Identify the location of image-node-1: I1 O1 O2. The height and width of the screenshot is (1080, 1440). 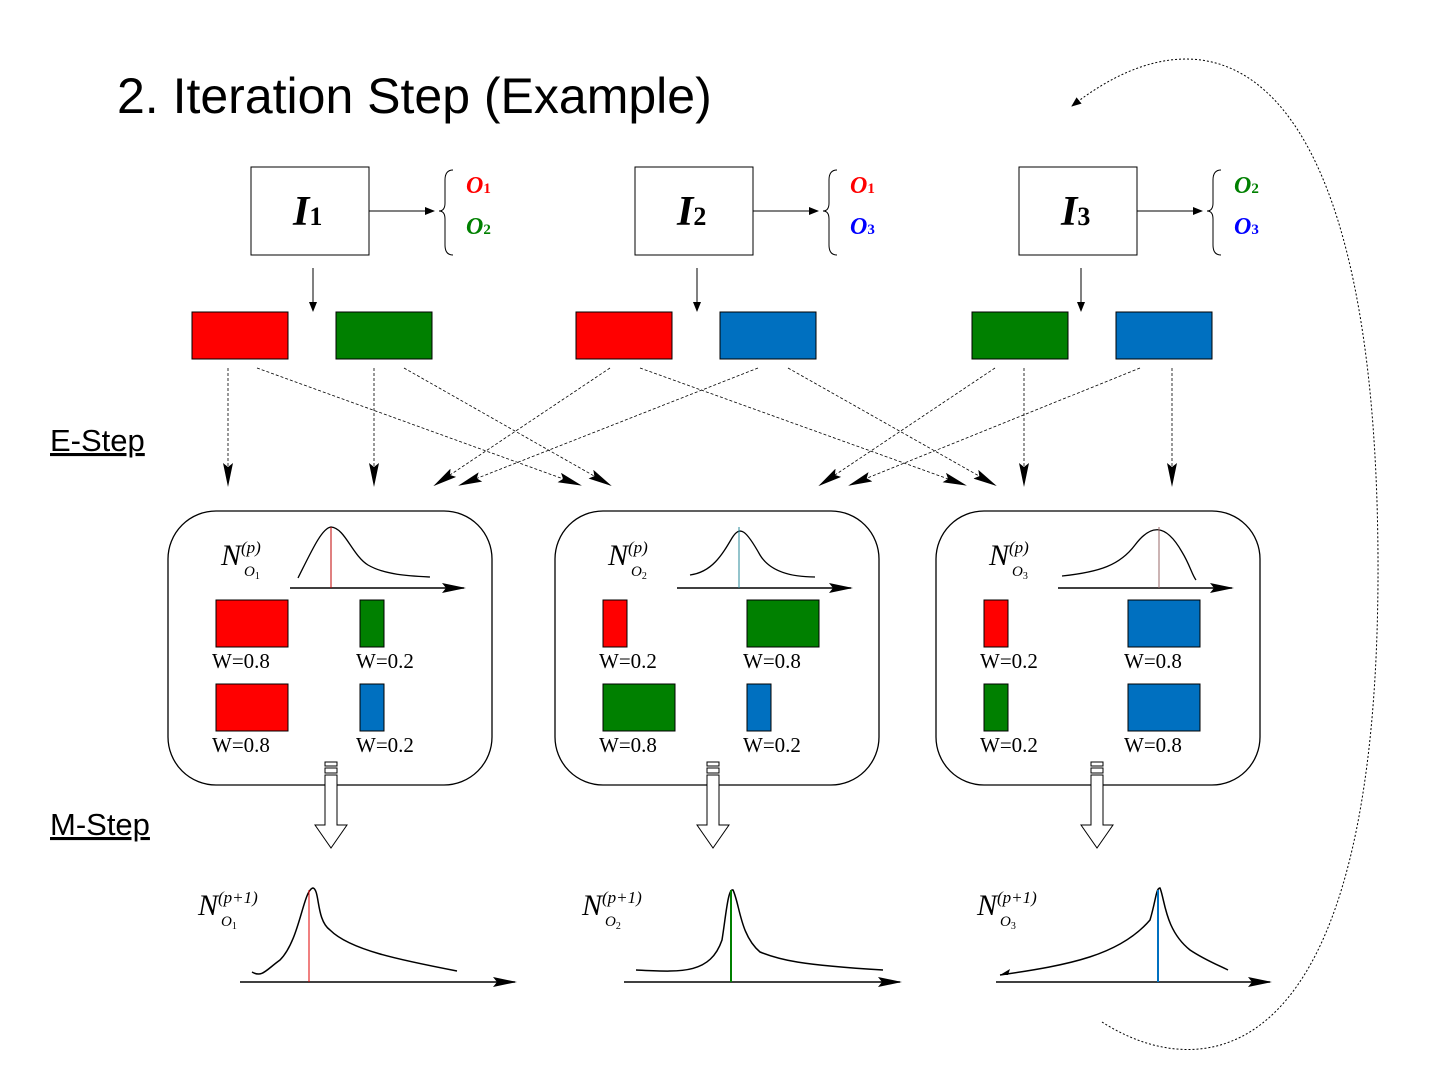
(341, 263).